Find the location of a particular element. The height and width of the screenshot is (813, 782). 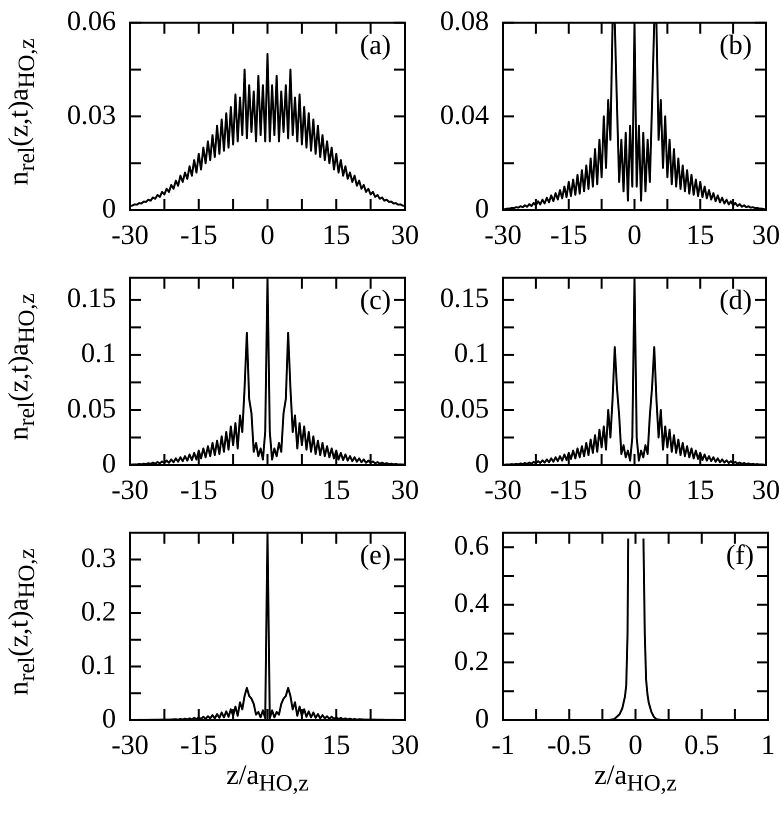

y-tick-label: 0.04 is located at coordinates (464, 115).